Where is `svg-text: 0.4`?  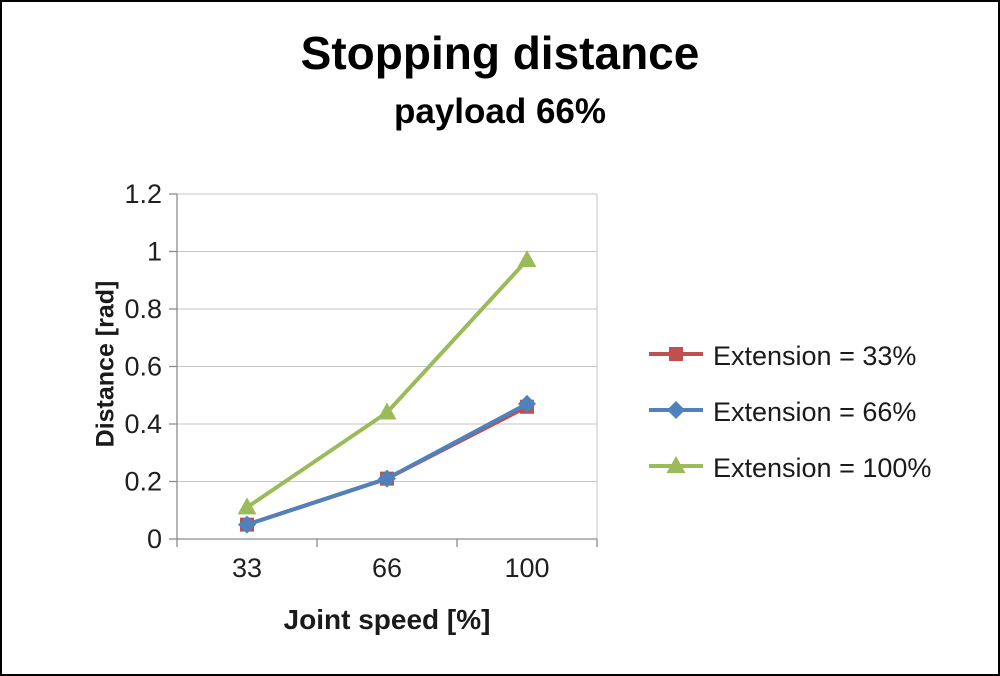
svg-text: 0.4 is located at coordinates (143, 424).